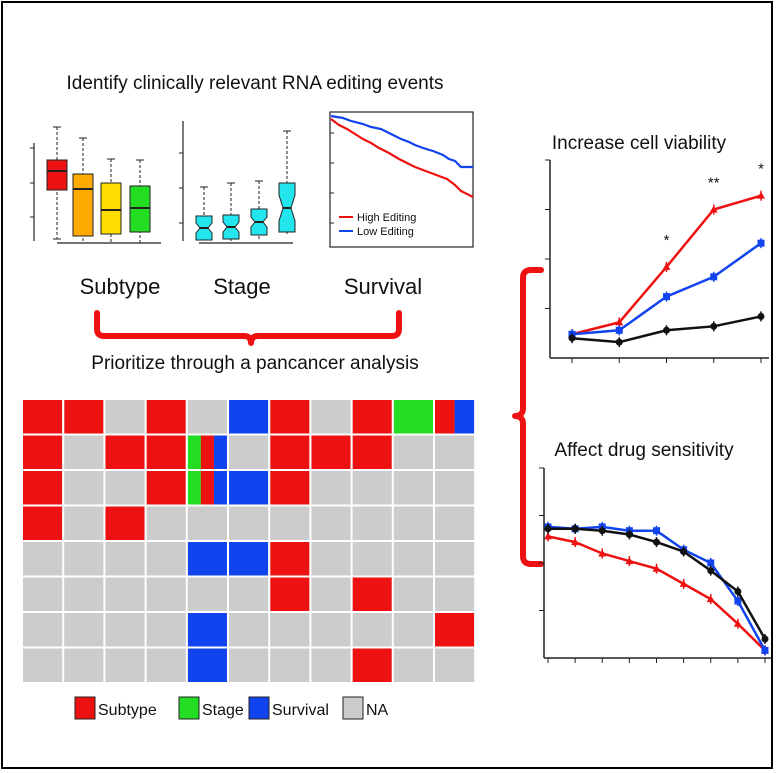 Image resolution: width=778 pixels, height=773 pixels. Describe the element at coordinates (85, 708) in the screenshot. I see `legend-swatch-subtype` at that location.